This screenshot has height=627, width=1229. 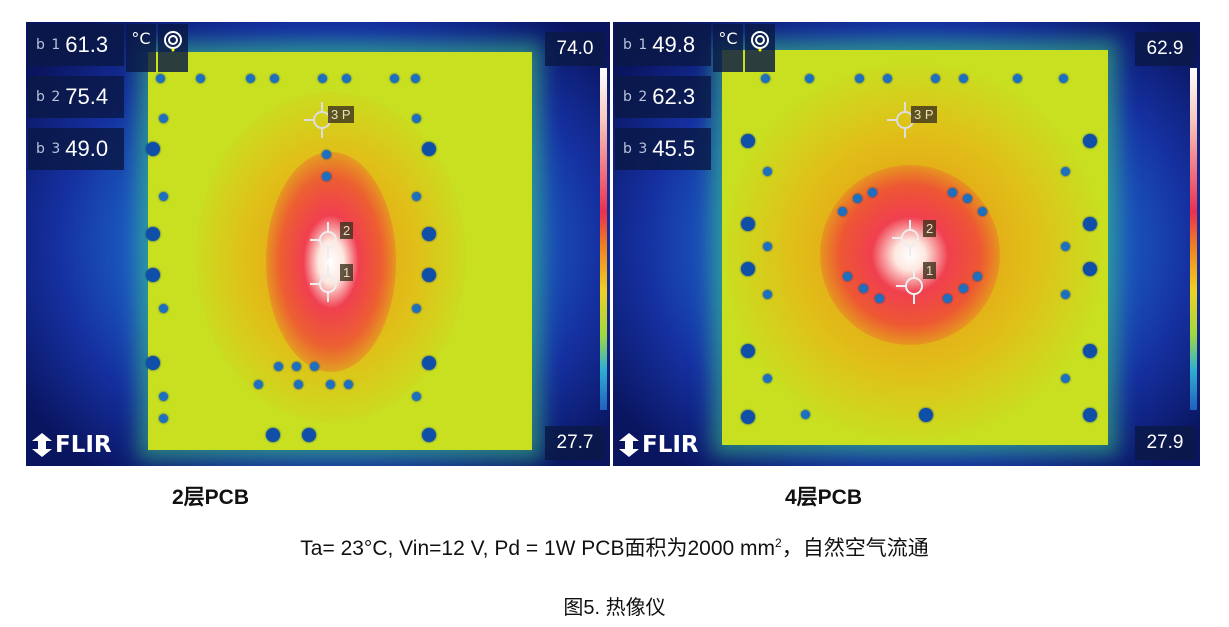 I want to click on readout-b2: b 2 75.4, so click(x=76, y=97).